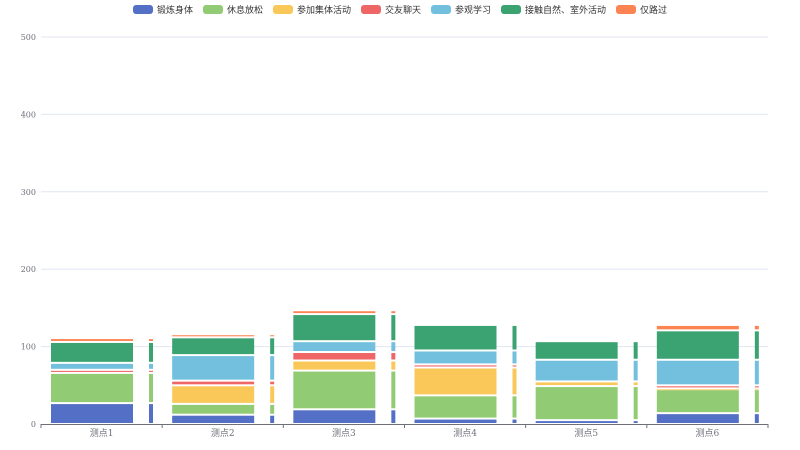  What do you see at coordinates (223, 433) in the screenshot?
I see `x-category-label: 测点2` at bounding box center [223, 433].